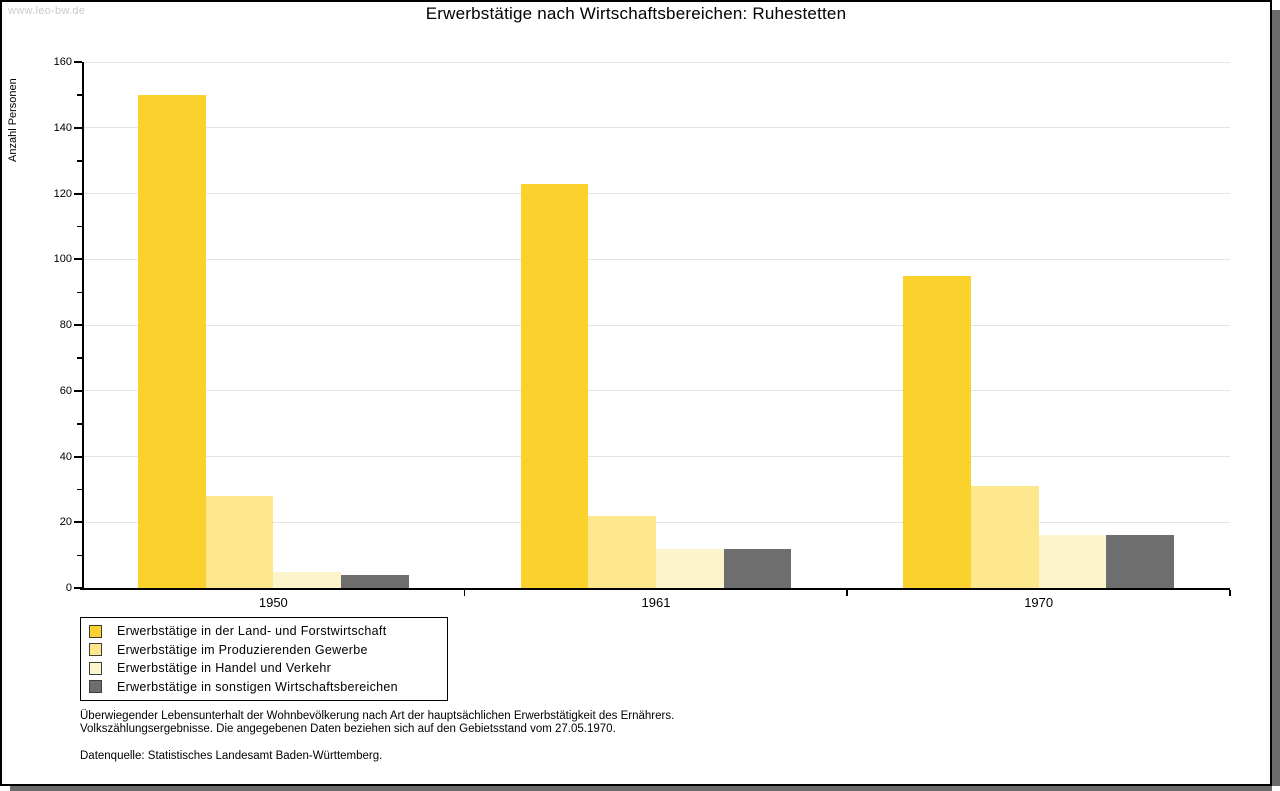 Image resolution: width=1280 pixels, height=791 pixels. I want to click on y-tick-label-160: 160, so click(62, 62).